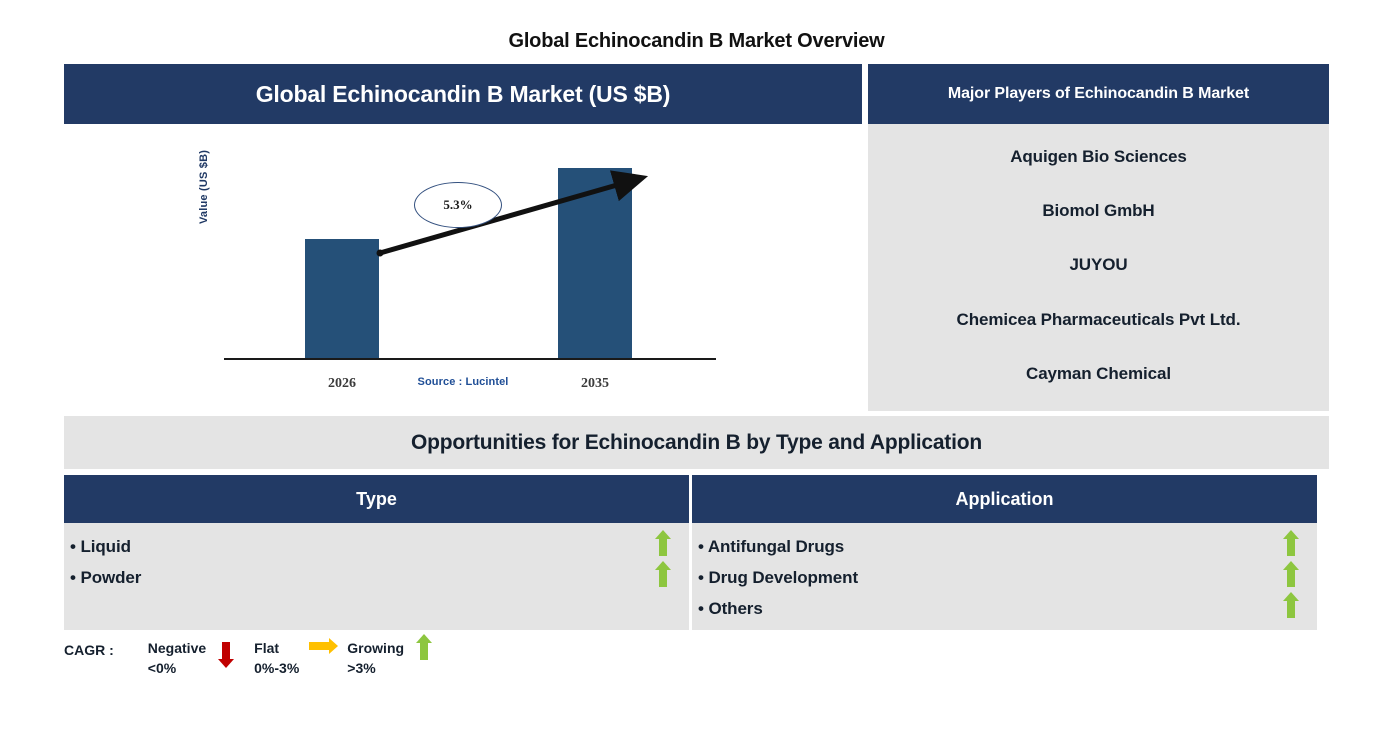  I want to click on type-panel-header: Type, so click(376, 499).